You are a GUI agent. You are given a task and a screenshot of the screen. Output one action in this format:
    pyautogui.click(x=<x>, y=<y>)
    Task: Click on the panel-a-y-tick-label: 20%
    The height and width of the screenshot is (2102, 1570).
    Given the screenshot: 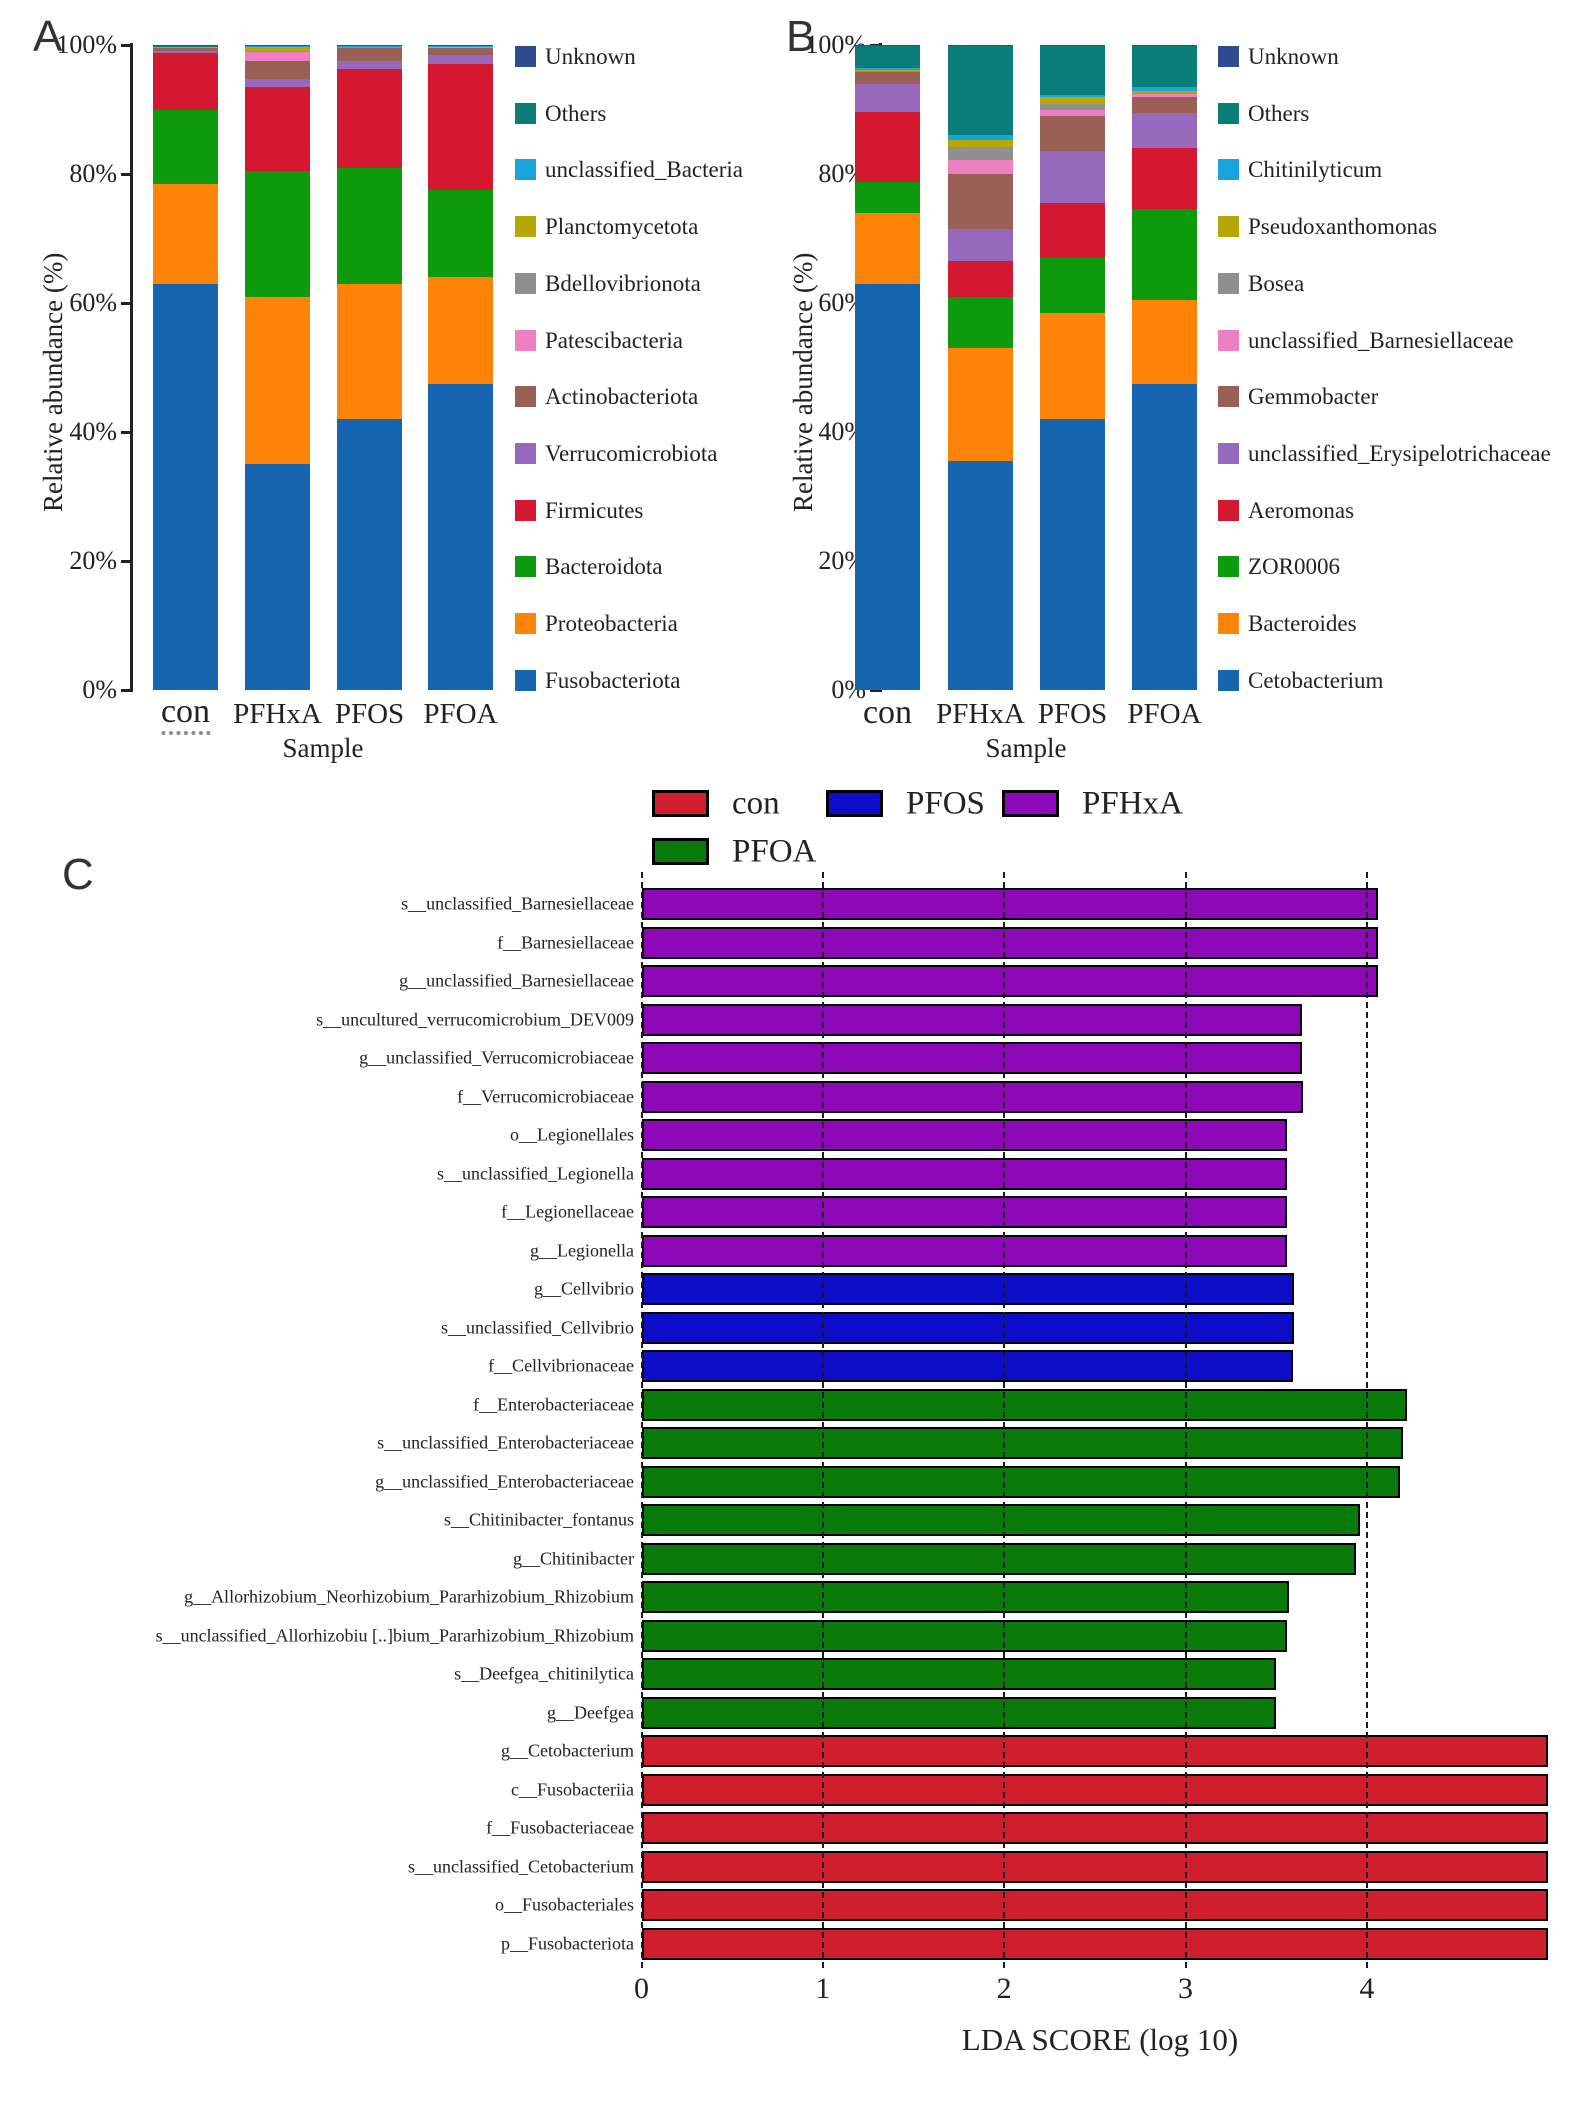 What is the action you would take?
    pyautogui.click(x=93, y=560)
    